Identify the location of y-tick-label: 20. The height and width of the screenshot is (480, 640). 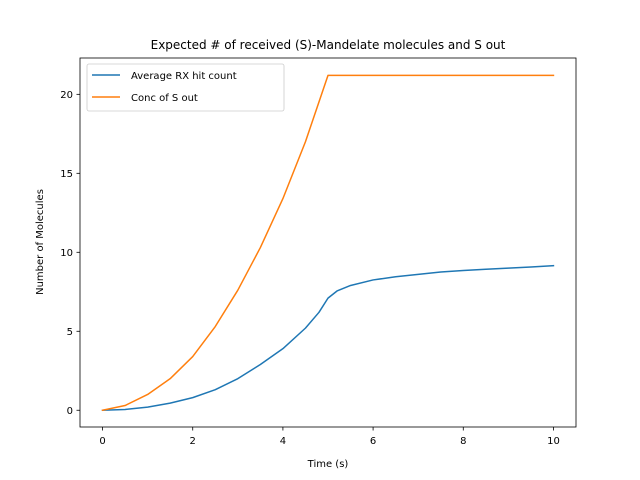
(66, 95).